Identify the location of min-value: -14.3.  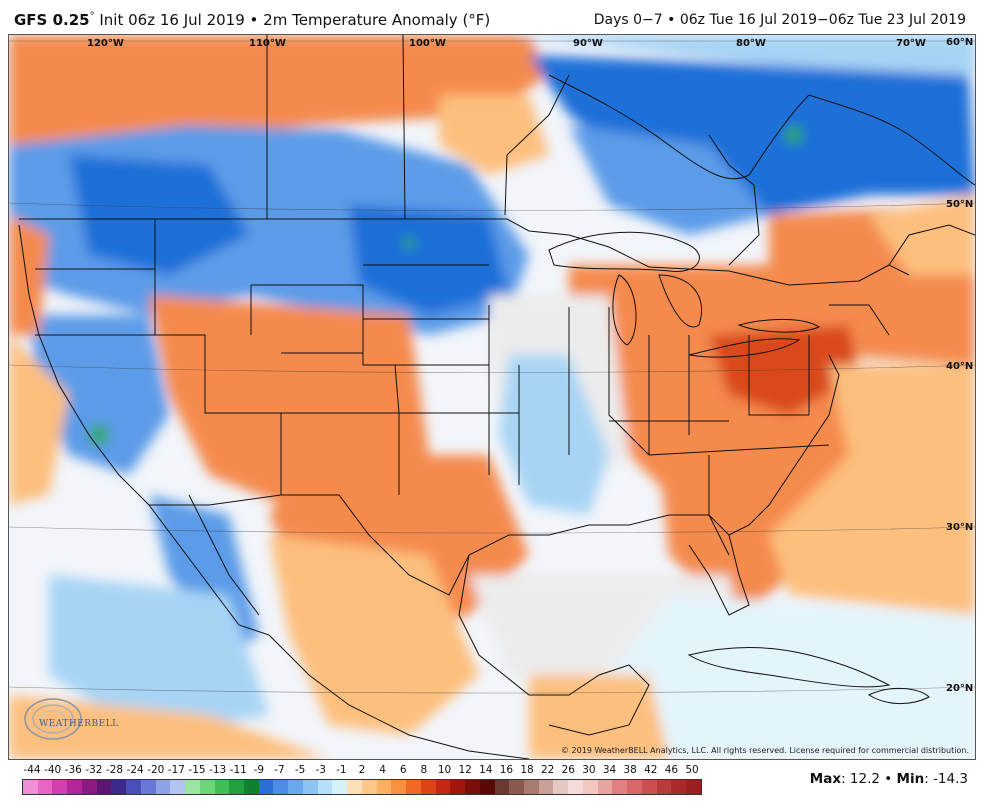
(950, 779).